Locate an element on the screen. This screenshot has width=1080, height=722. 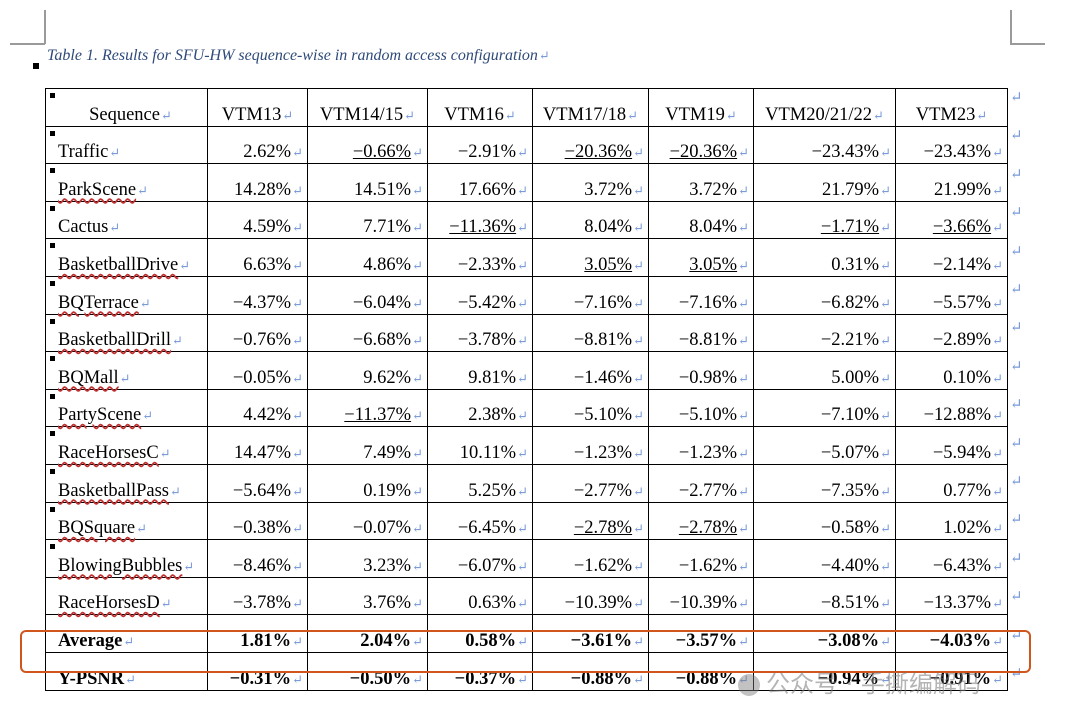
cell-value: −3.57% is located at coordinates (706, 640).